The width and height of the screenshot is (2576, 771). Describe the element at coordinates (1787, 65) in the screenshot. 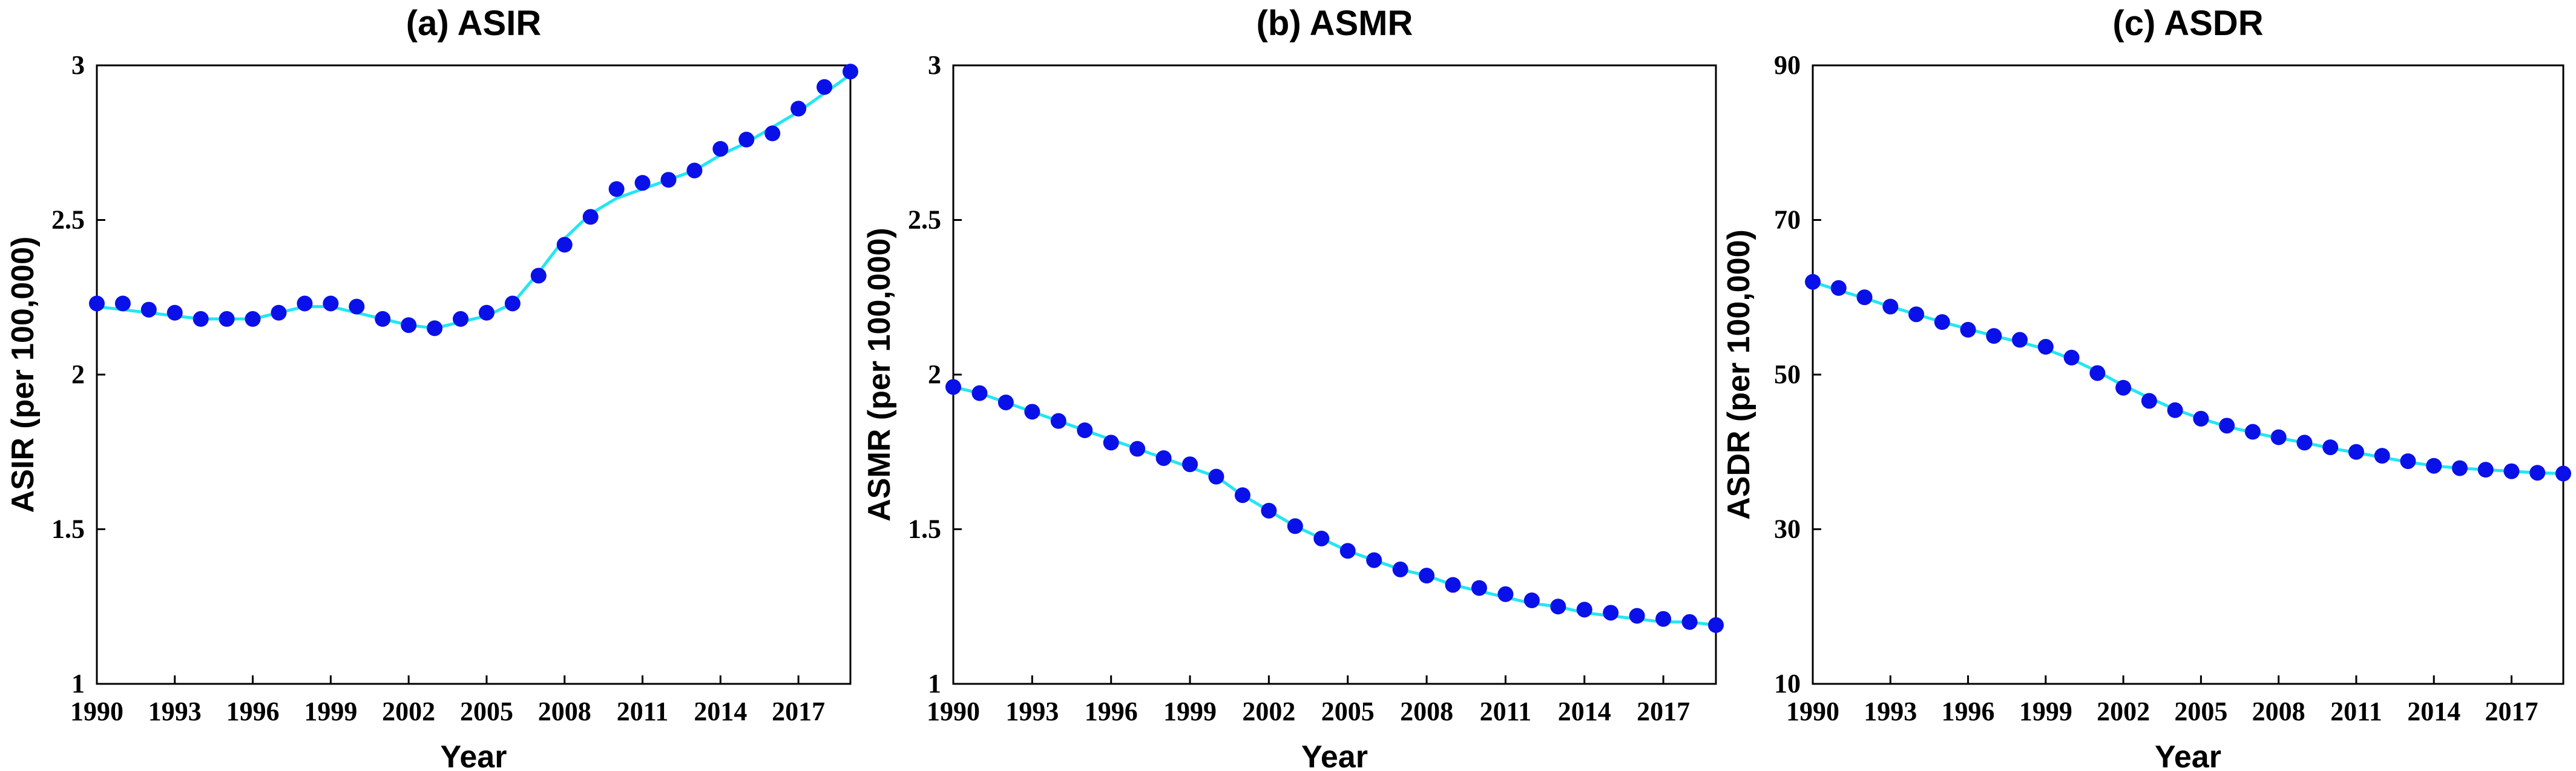

I see `y-tick-label: 90` at that location.